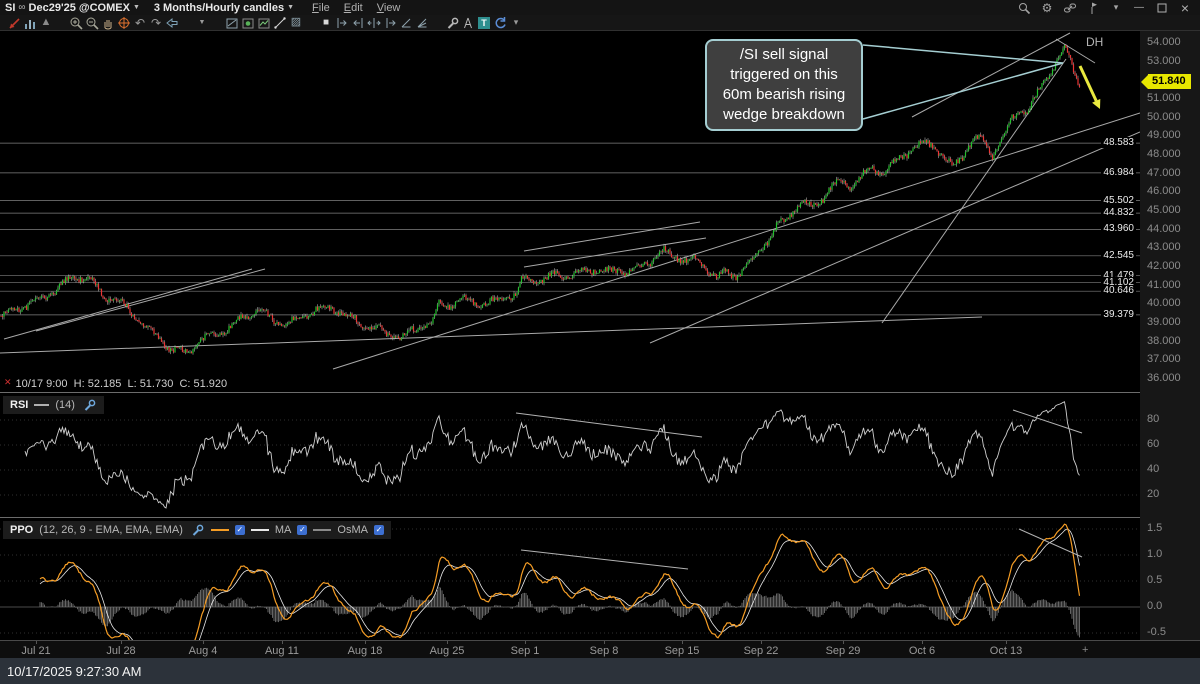 Image resolution: width=1200 pixels, height=684 pixels. Describe the element at coordinates (1024, 8) in the screenshot. I see `chart-search-icon` at that location.